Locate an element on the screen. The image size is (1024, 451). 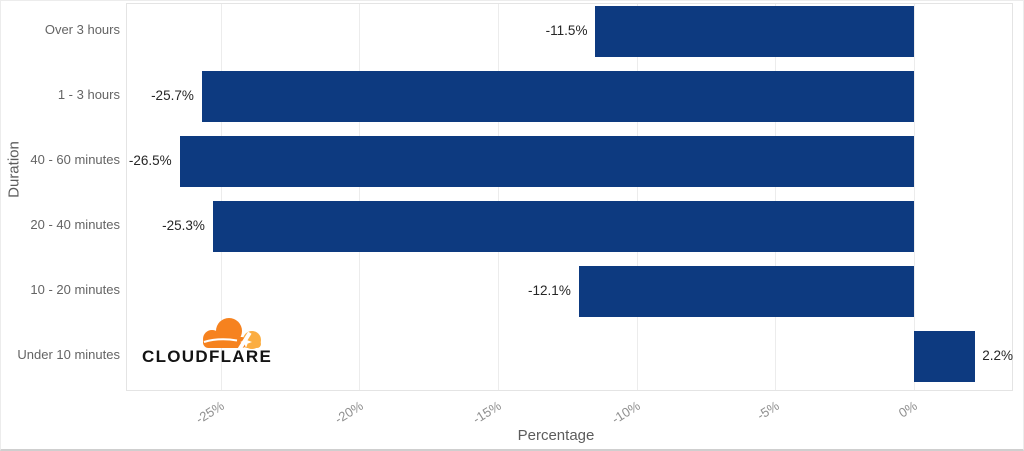
value-label: -25.7% is located at coordinates (172, 95).